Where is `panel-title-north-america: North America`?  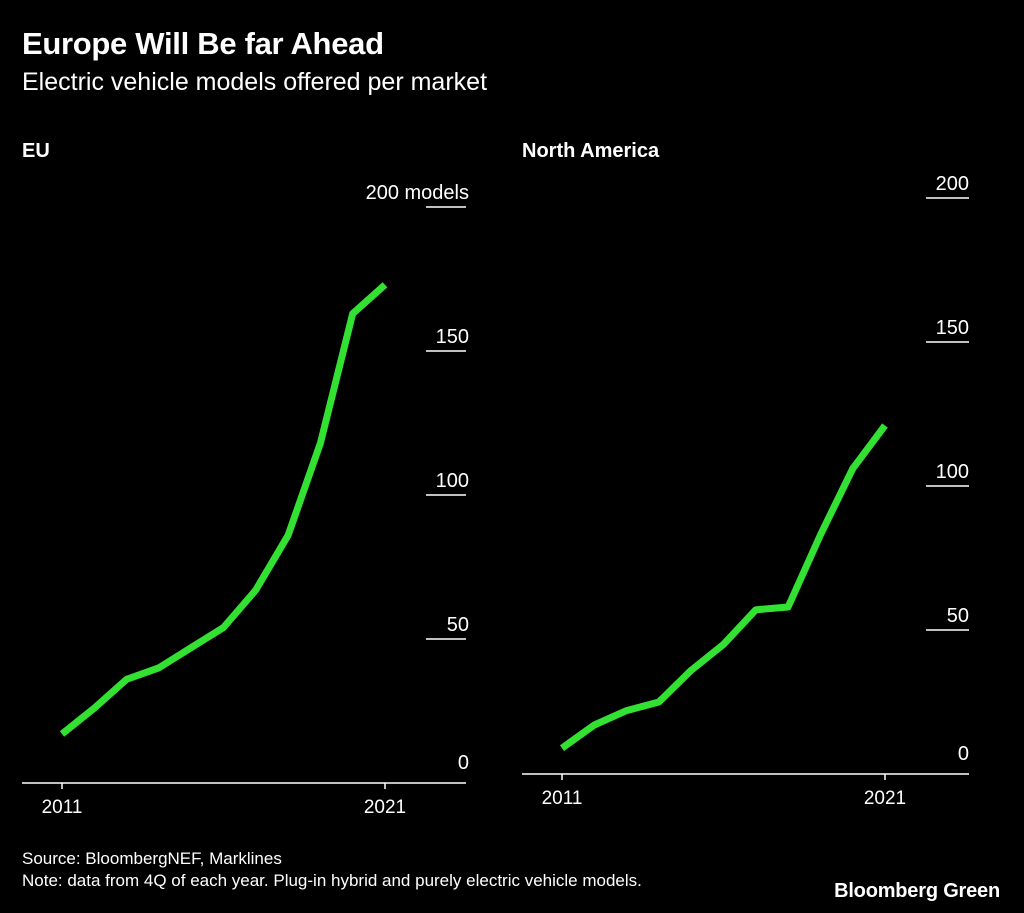
panel-title-north-america: North America is located at coordinates (591, 151).